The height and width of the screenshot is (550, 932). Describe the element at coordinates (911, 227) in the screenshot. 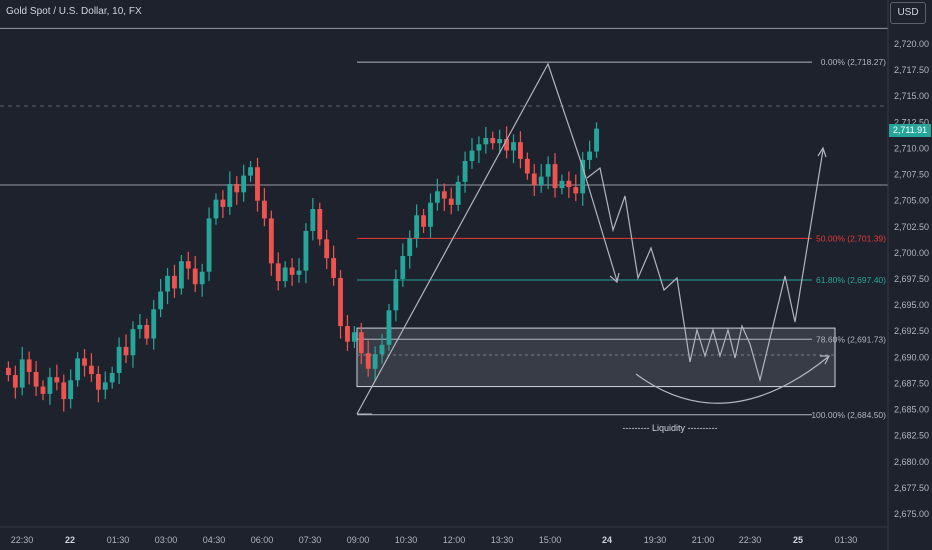

I see `price-tick-label: 2,702.50` at that location.